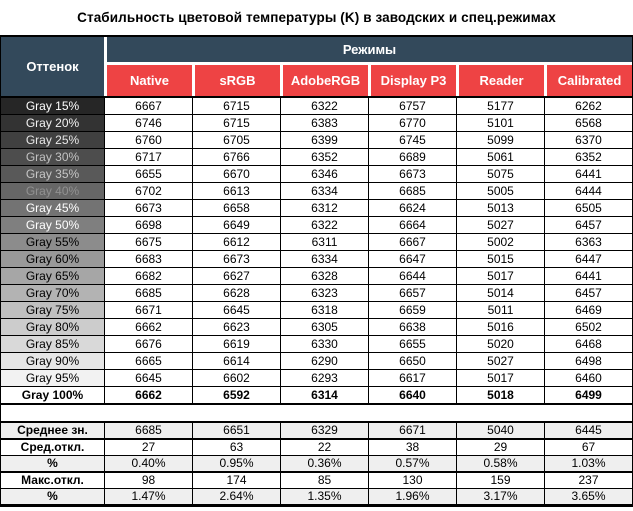 The width and height of the screenshot is (633, 511). Describe the element at coordinates (412, 106) in the screenshot. I see `value-cell: 6757` at that location.